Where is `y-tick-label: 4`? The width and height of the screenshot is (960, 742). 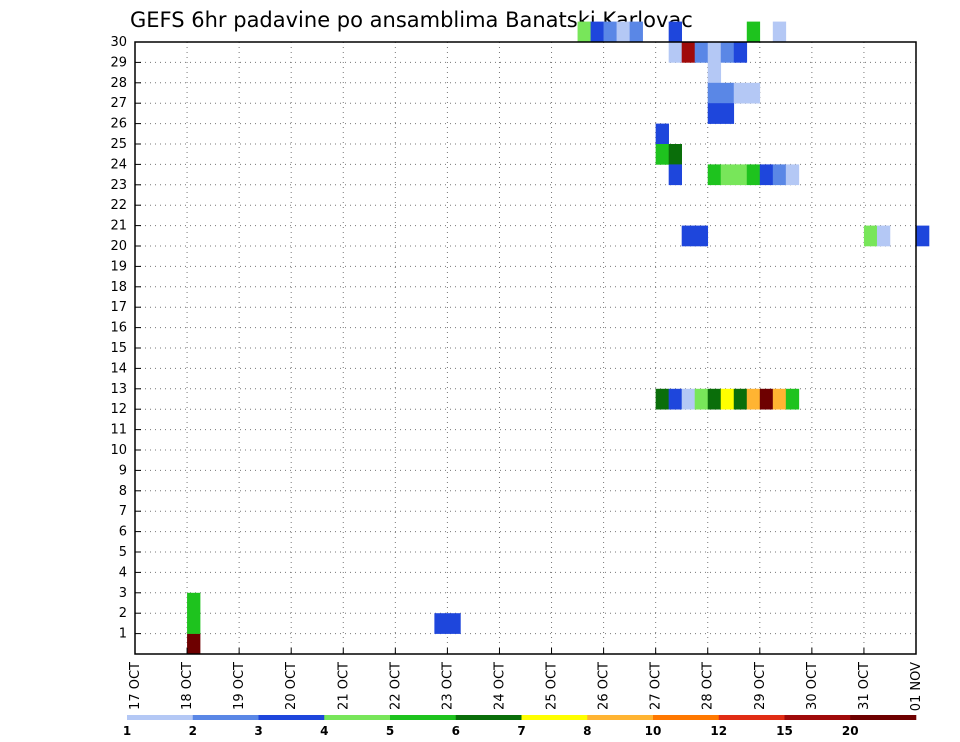 y-tick-label: 4 is located at coordinates (123, 572).